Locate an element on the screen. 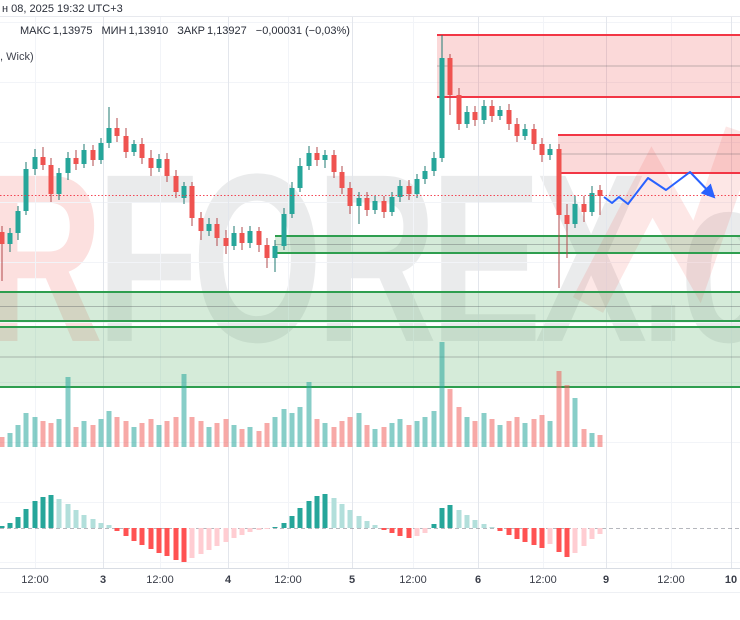  high-value: 1,13975 is located at coordinates (72, 31).